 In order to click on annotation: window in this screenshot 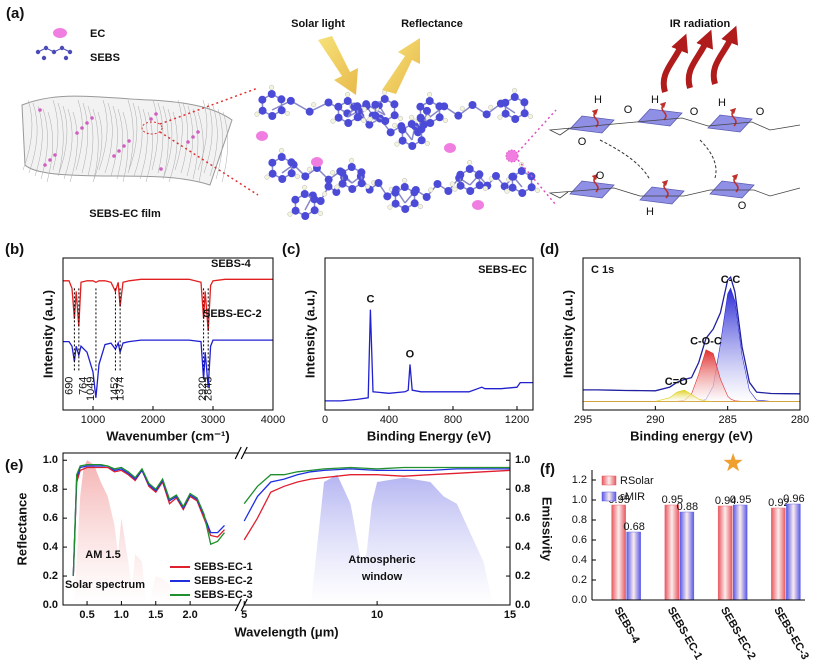, I will do `click(382, 577)`.